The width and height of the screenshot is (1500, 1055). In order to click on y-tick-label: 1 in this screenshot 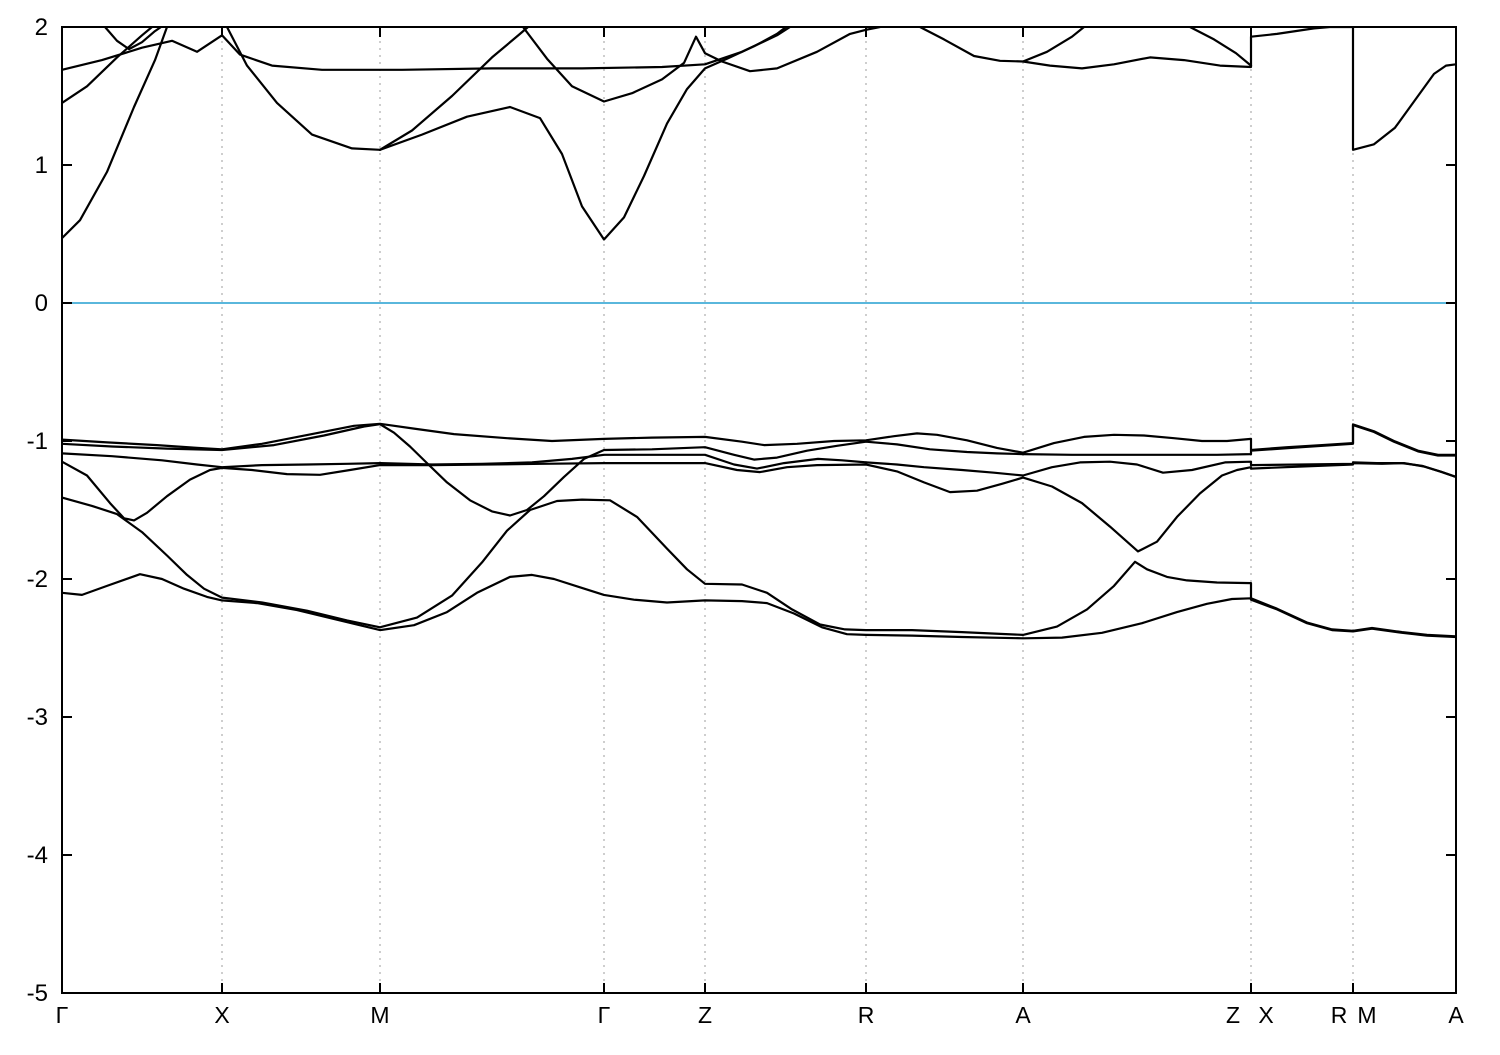, I will do `click(41, 165)`.